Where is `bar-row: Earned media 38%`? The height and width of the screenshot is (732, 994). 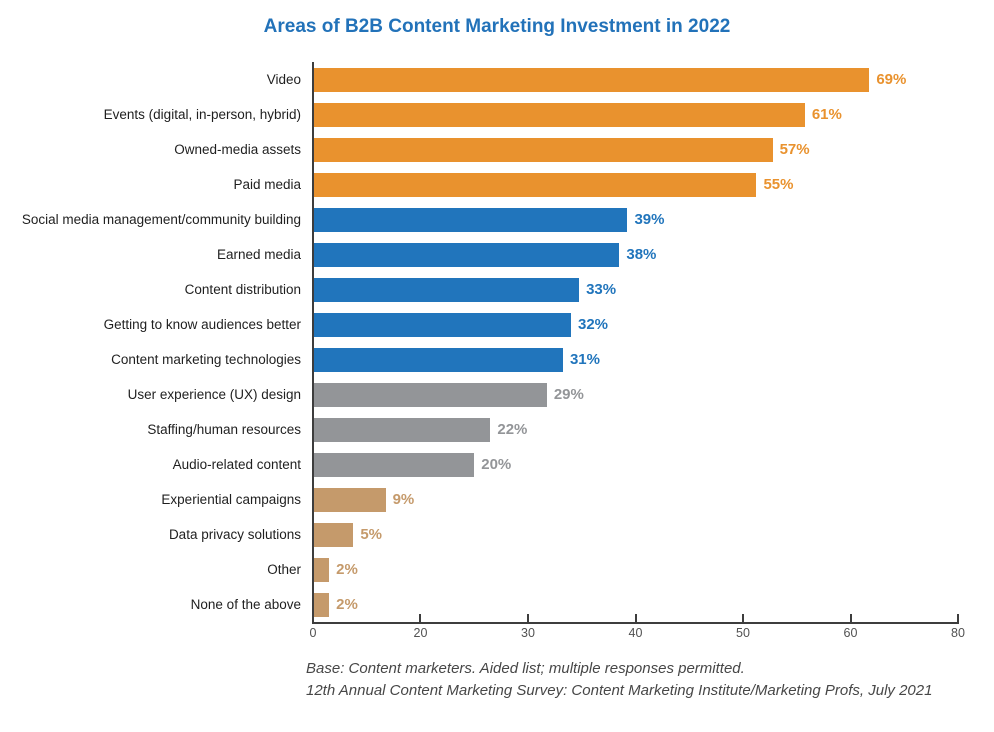
bar-row: Earned media 38% is located at coordinates (479, 254).